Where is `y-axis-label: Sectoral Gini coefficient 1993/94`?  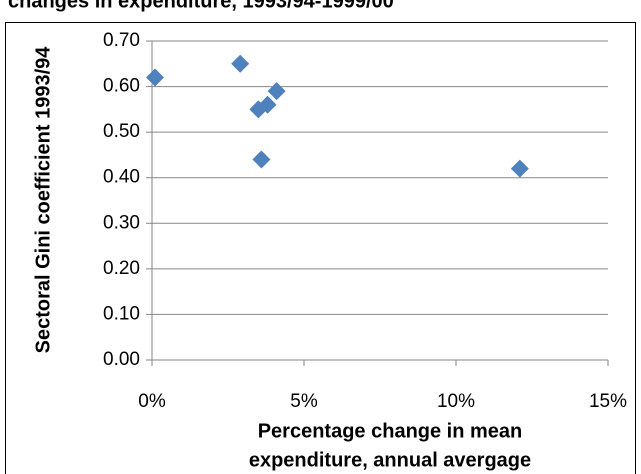
y-axis-label: Sectoral Gini coefficient 1993/94 is located at coordinates (43, 200).